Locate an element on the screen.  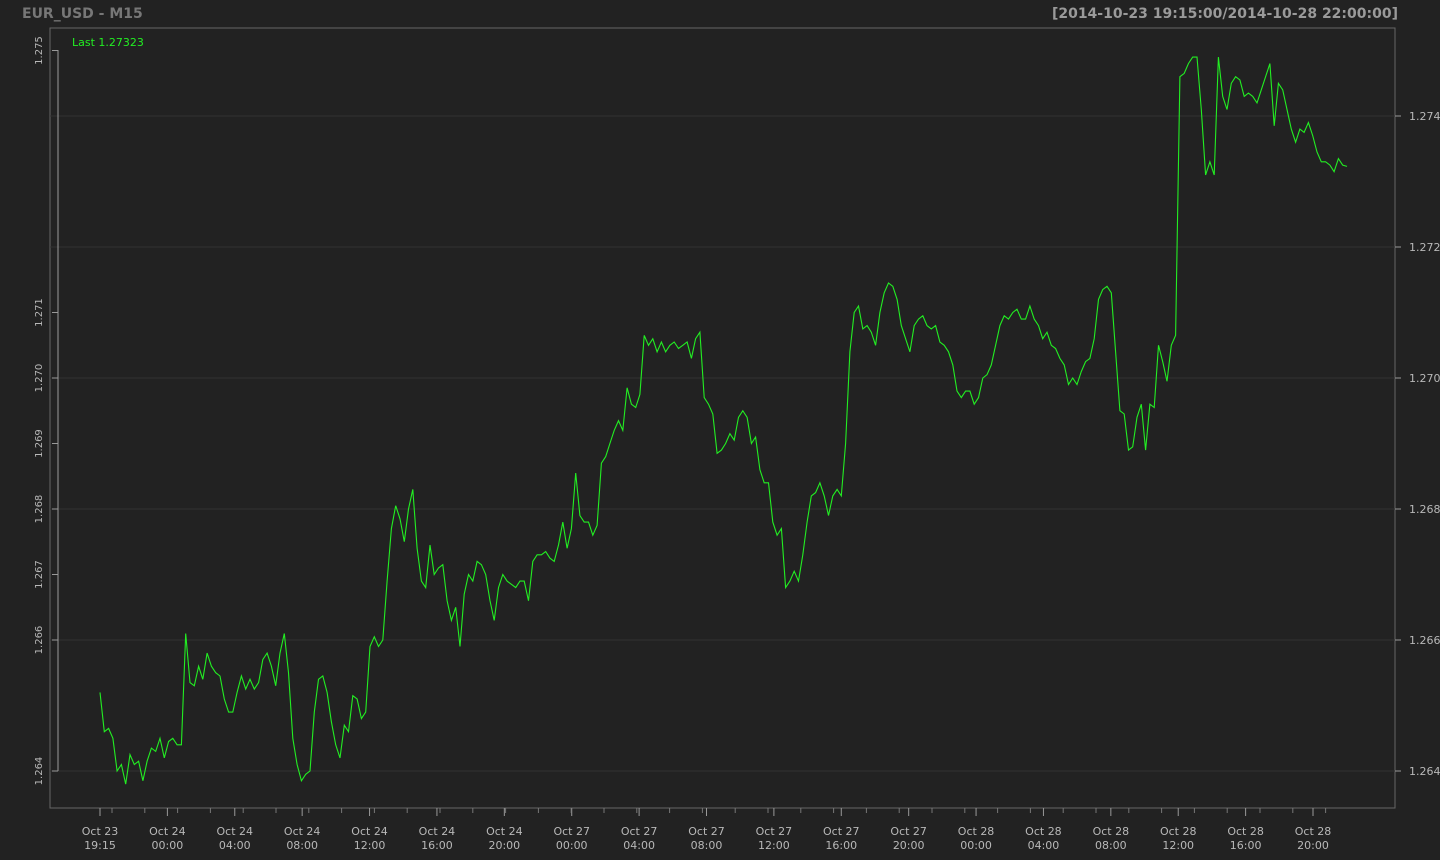
left-axis-tick-label: 1.270 is located at coordinates (39, 378).